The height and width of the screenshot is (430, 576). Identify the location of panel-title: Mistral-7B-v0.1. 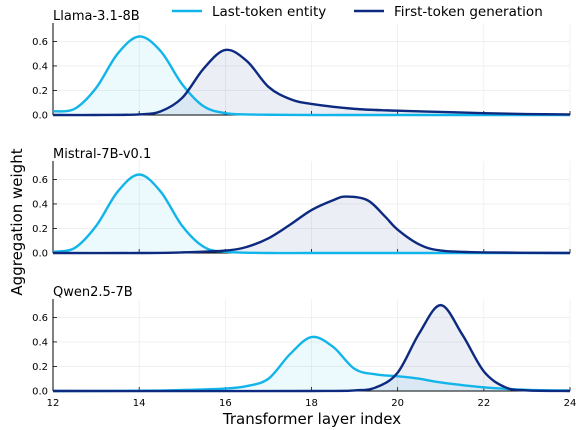
(102, 154).